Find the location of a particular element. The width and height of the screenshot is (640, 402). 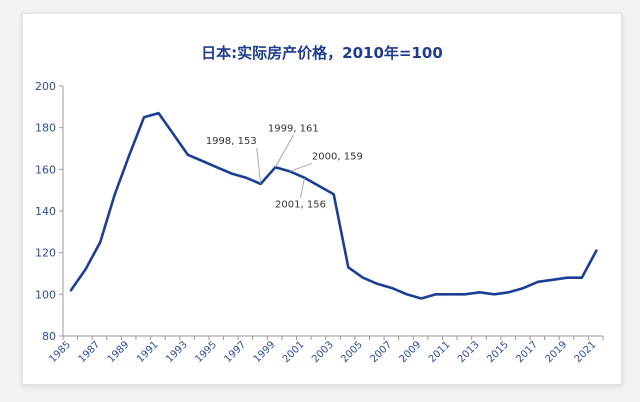

annotation-label: 2001, 156 is located at coordinates (300, 205).